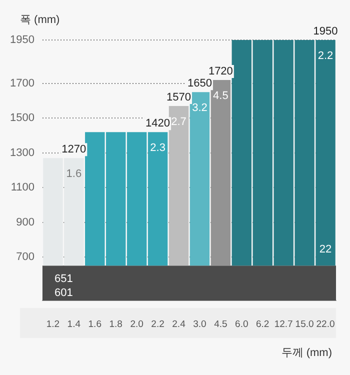 Image resolution: width=350 pixels, height=375 pixels. Describe the element at coordinates (22, 188) in the screenshot. I see `y-tick-label: 1100` at that location.